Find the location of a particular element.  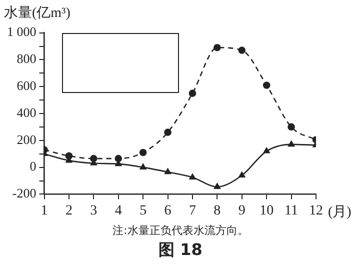

x-tick-label: 12 is located at coordinates (316, 210).